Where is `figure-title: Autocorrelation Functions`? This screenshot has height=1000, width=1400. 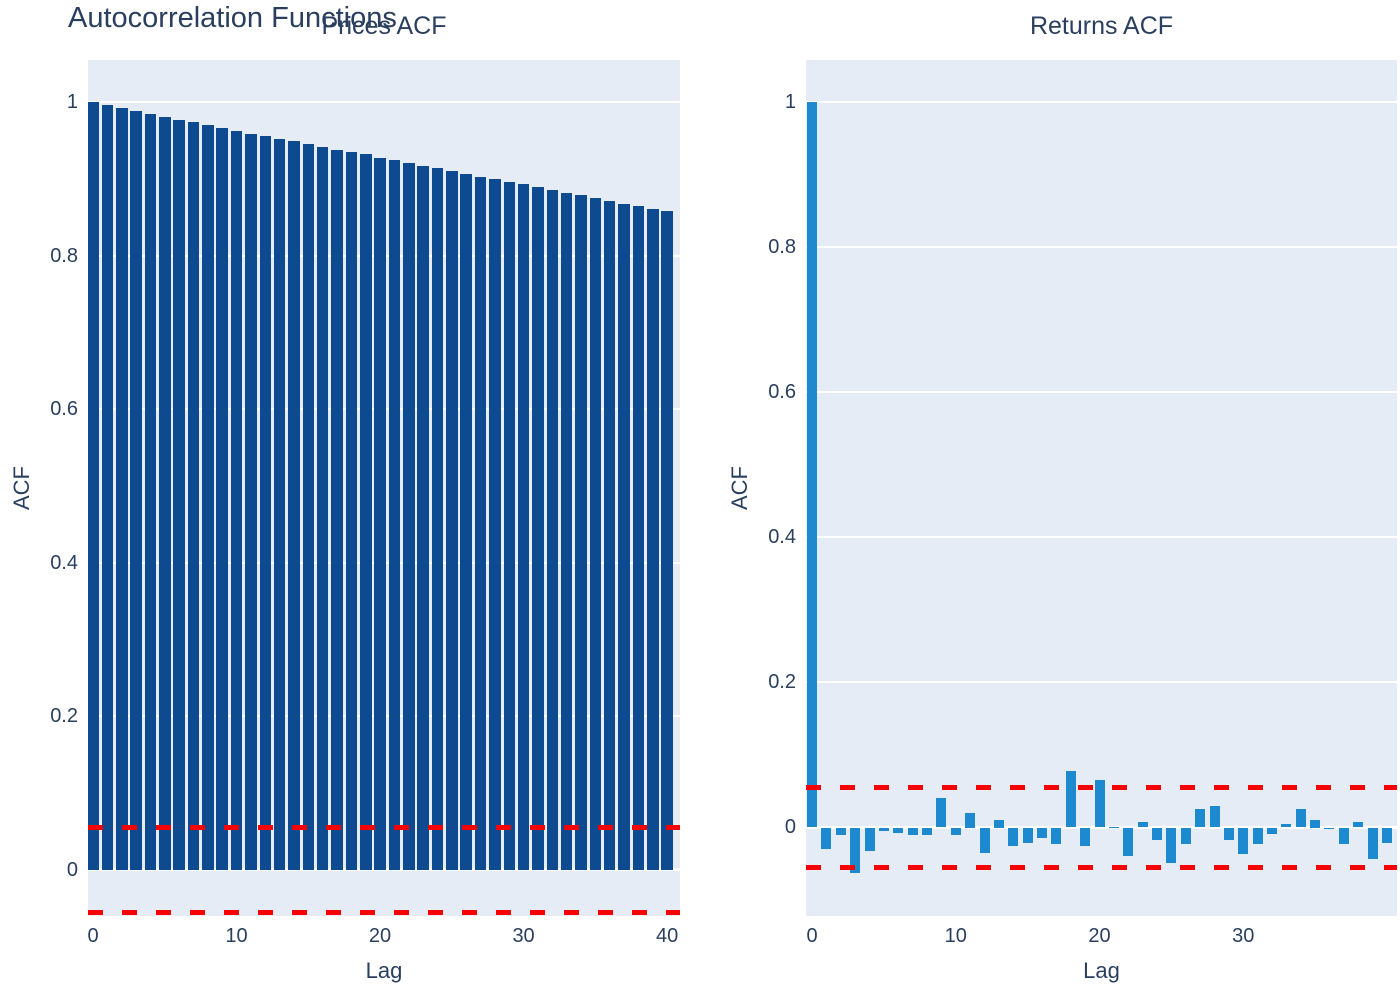 figure-title: Autocorrelation Functions is located at coordinates (232, 18).